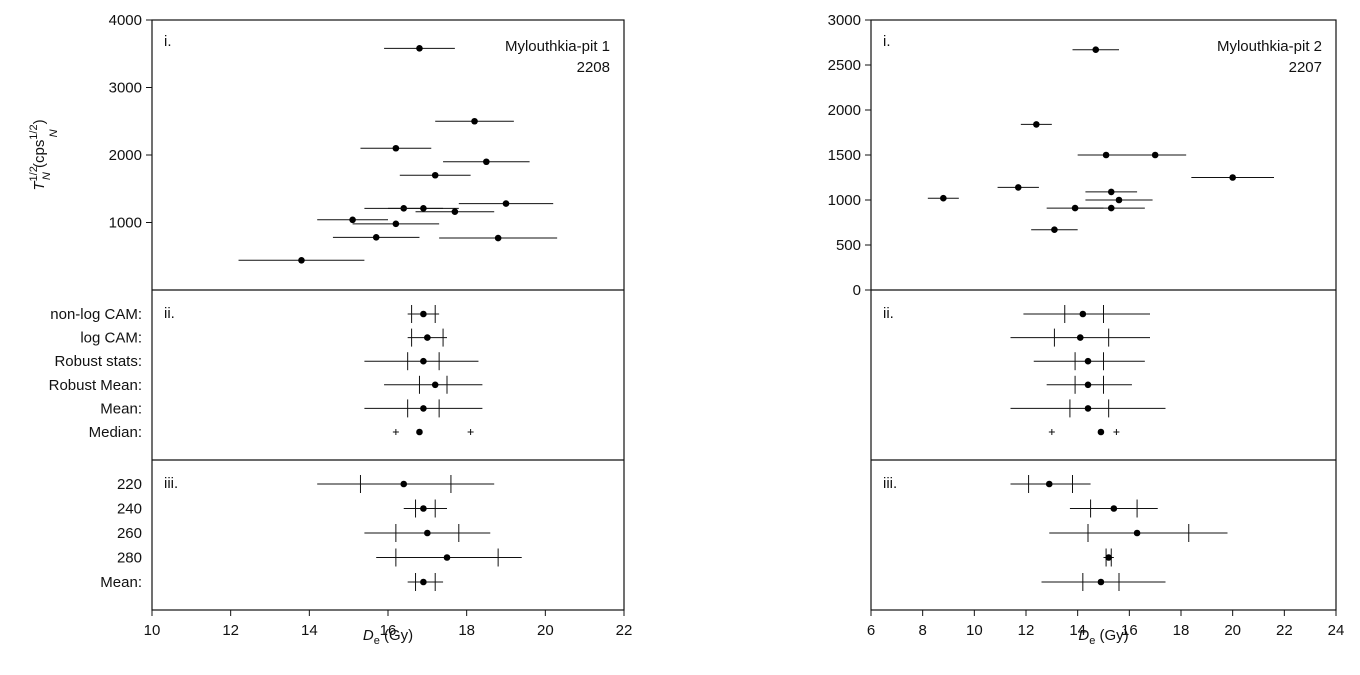 This screenshot has width=1360, height=675. Describe the element at coordinates (129, 484) in the screenshot. I see `panel-iii-row-label: 220` at that location.